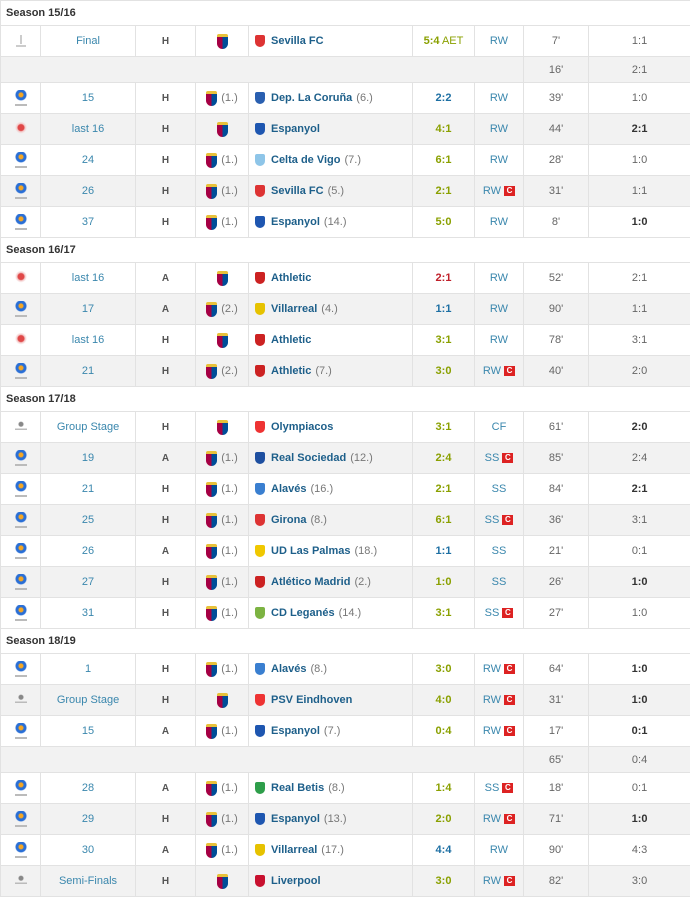 The image size is (690, 900). I want to click on opponent-cell: Real Betis (8.), so click(330, 788).